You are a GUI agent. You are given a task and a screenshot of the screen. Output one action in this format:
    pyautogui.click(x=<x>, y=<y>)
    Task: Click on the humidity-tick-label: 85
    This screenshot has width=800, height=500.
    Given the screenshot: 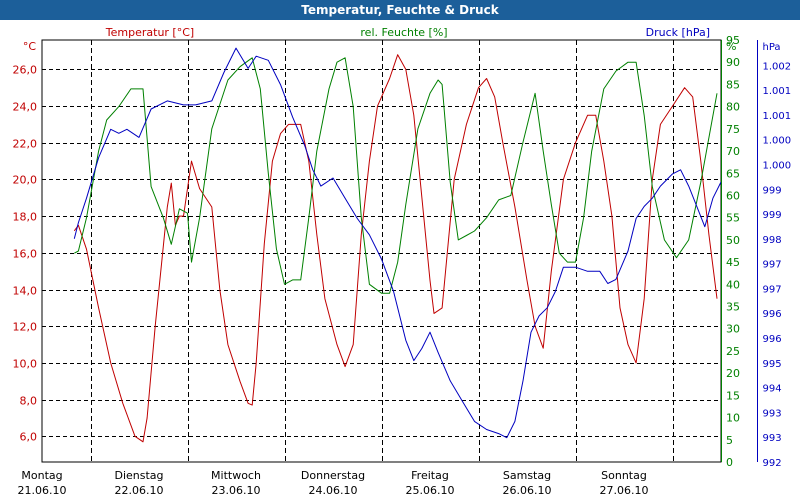 What is the action you would take?
    pyautogui.click(x=733, y=84)
    